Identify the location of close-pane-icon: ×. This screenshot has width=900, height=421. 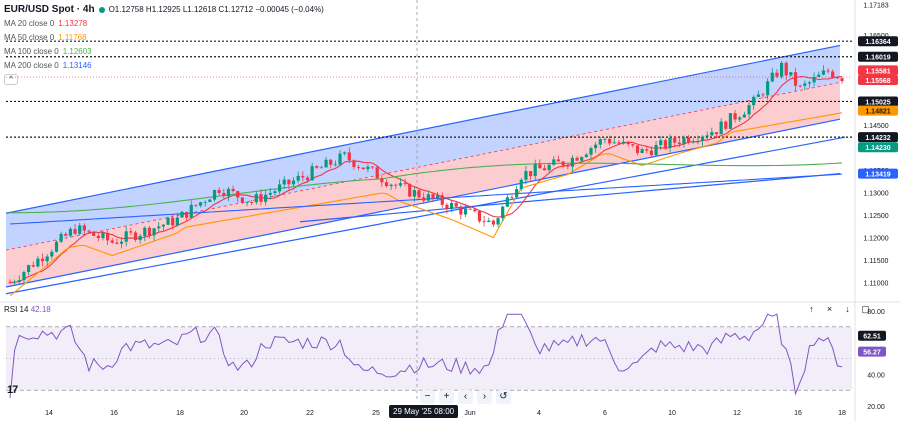
(829, 309).